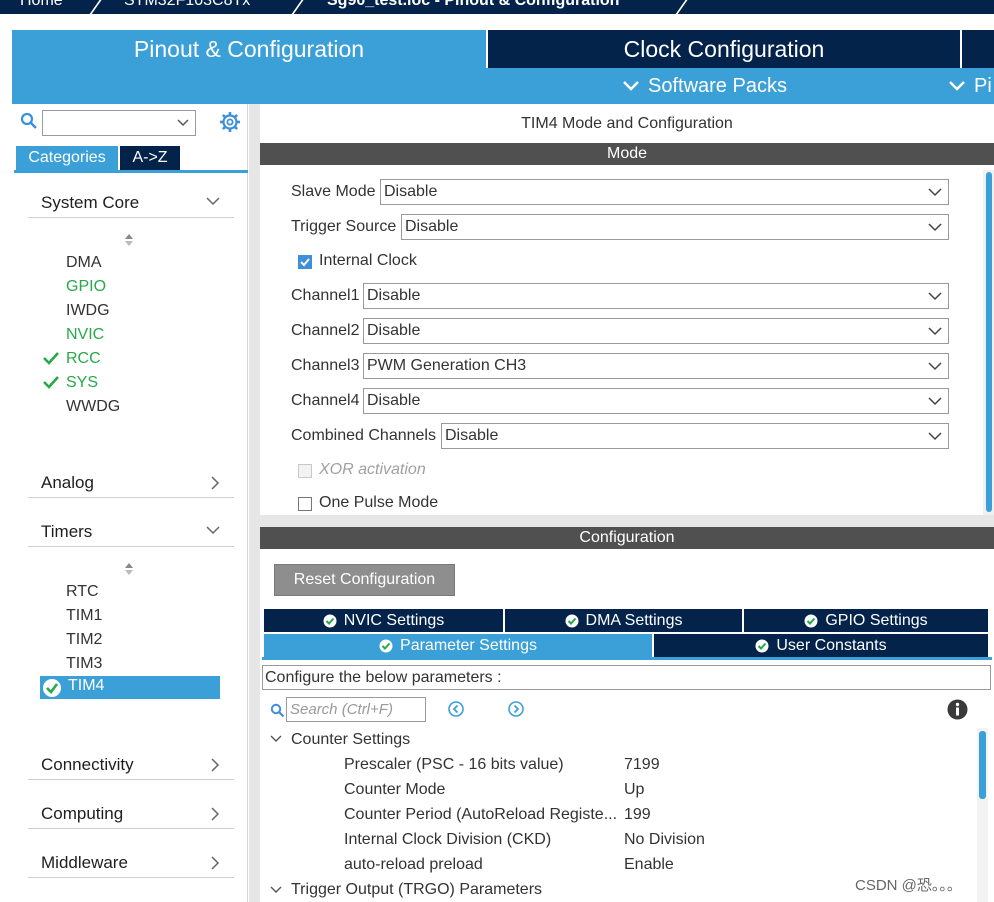 The height and width of the screenshot is (902, 994). What do you see at coordinates (249, 49) in the screenshot?
I see `tab-pinout-configuration: Pinout & Configuration` at bounding box center [249, 49].